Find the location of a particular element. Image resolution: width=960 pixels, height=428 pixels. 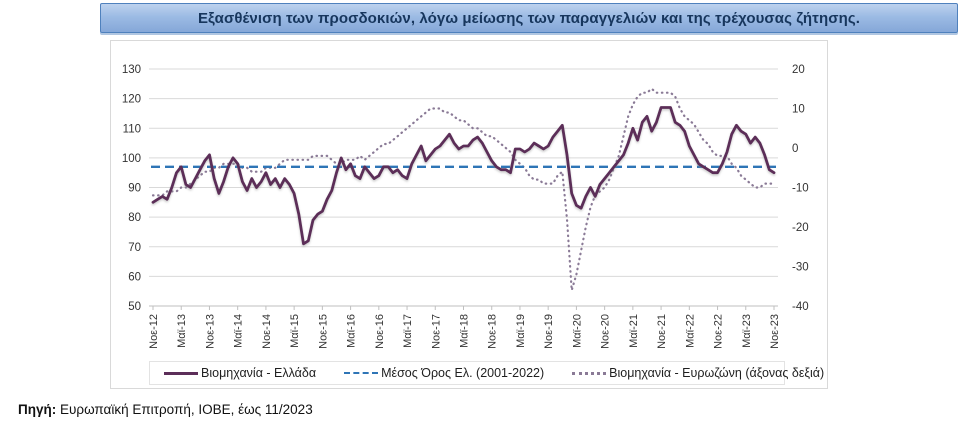

x-axis-tick-label: Νοε-13 is located at coordinates (210, 331).